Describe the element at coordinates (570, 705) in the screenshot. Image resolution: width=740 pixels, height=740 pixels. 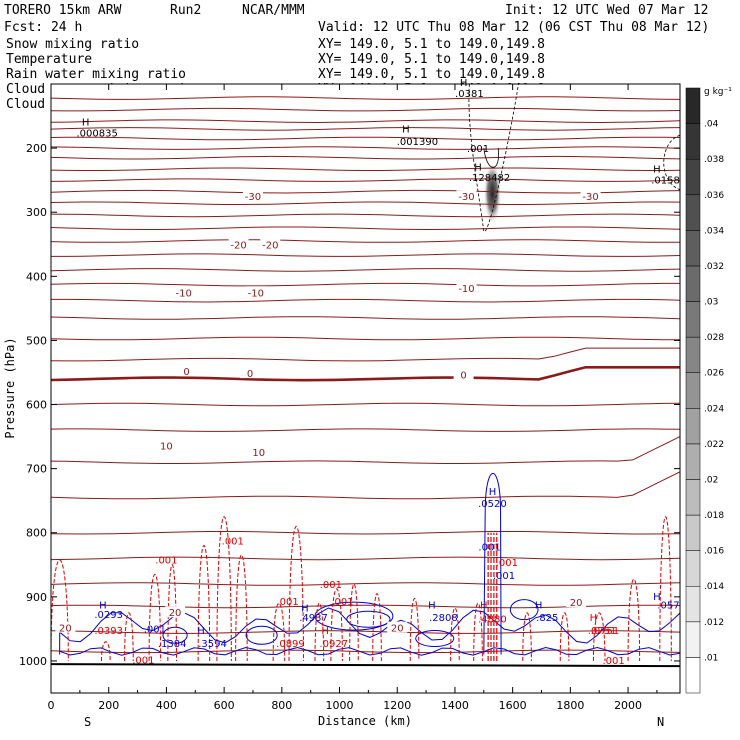
I see `x-tick-label: 1800` at that location.